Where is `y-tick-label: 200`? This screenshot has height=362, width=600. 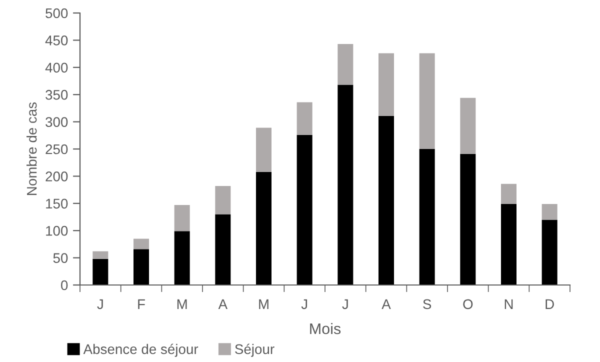
y-tick-label: 200 is located at coordinates (57, 177).